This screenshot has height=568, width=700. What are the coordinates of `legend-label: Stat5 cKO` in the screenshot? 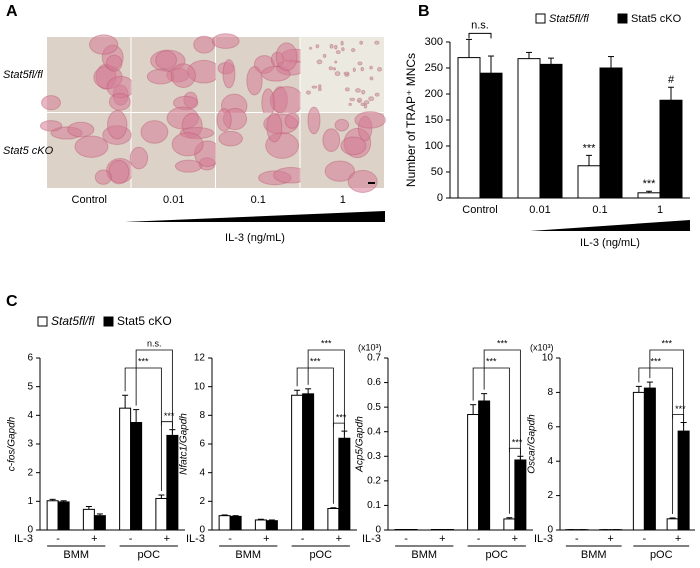 It's located at (144, 321).